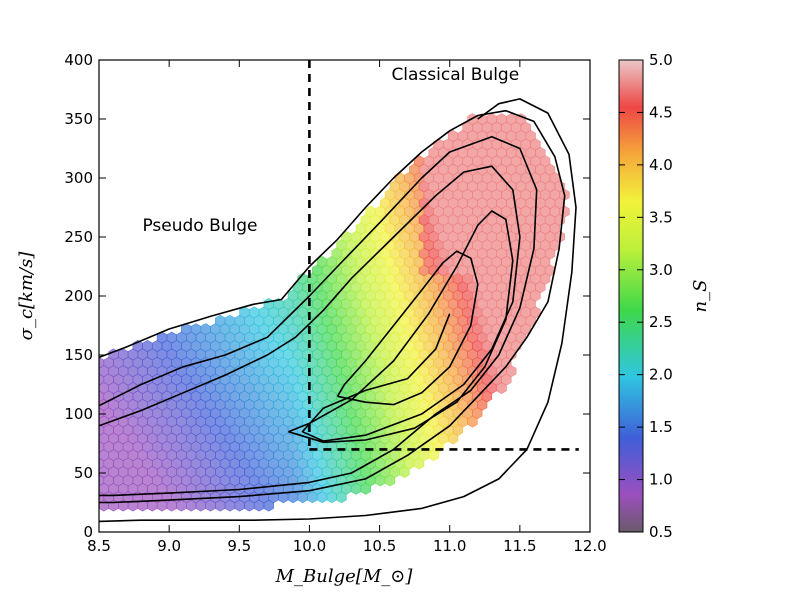 This screenshot has width=789, height=592. Describe the element at coordinates (661, 322) in the screenshot. I see `colorbar-tick-label: 2.5` at that location.